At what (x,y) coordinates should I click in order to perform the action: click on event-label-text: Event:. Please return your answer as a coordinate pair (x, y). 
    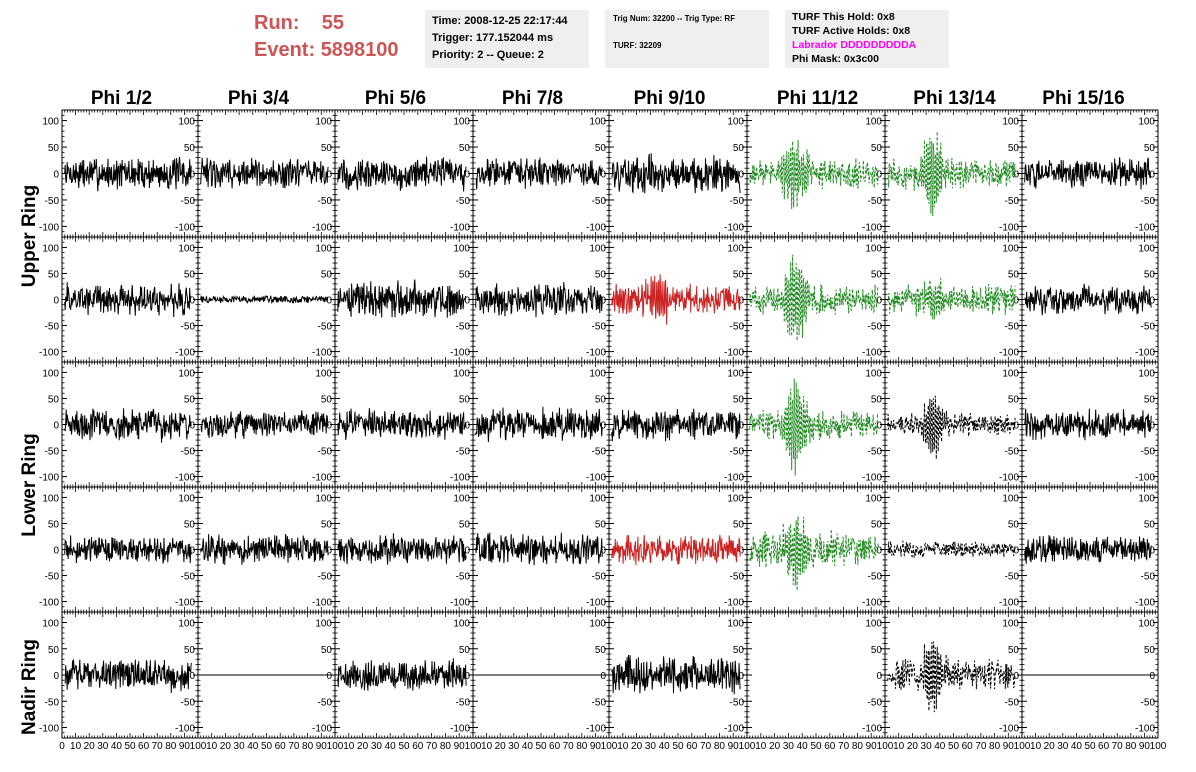
    Looking at the image, I should click on (285, 50).